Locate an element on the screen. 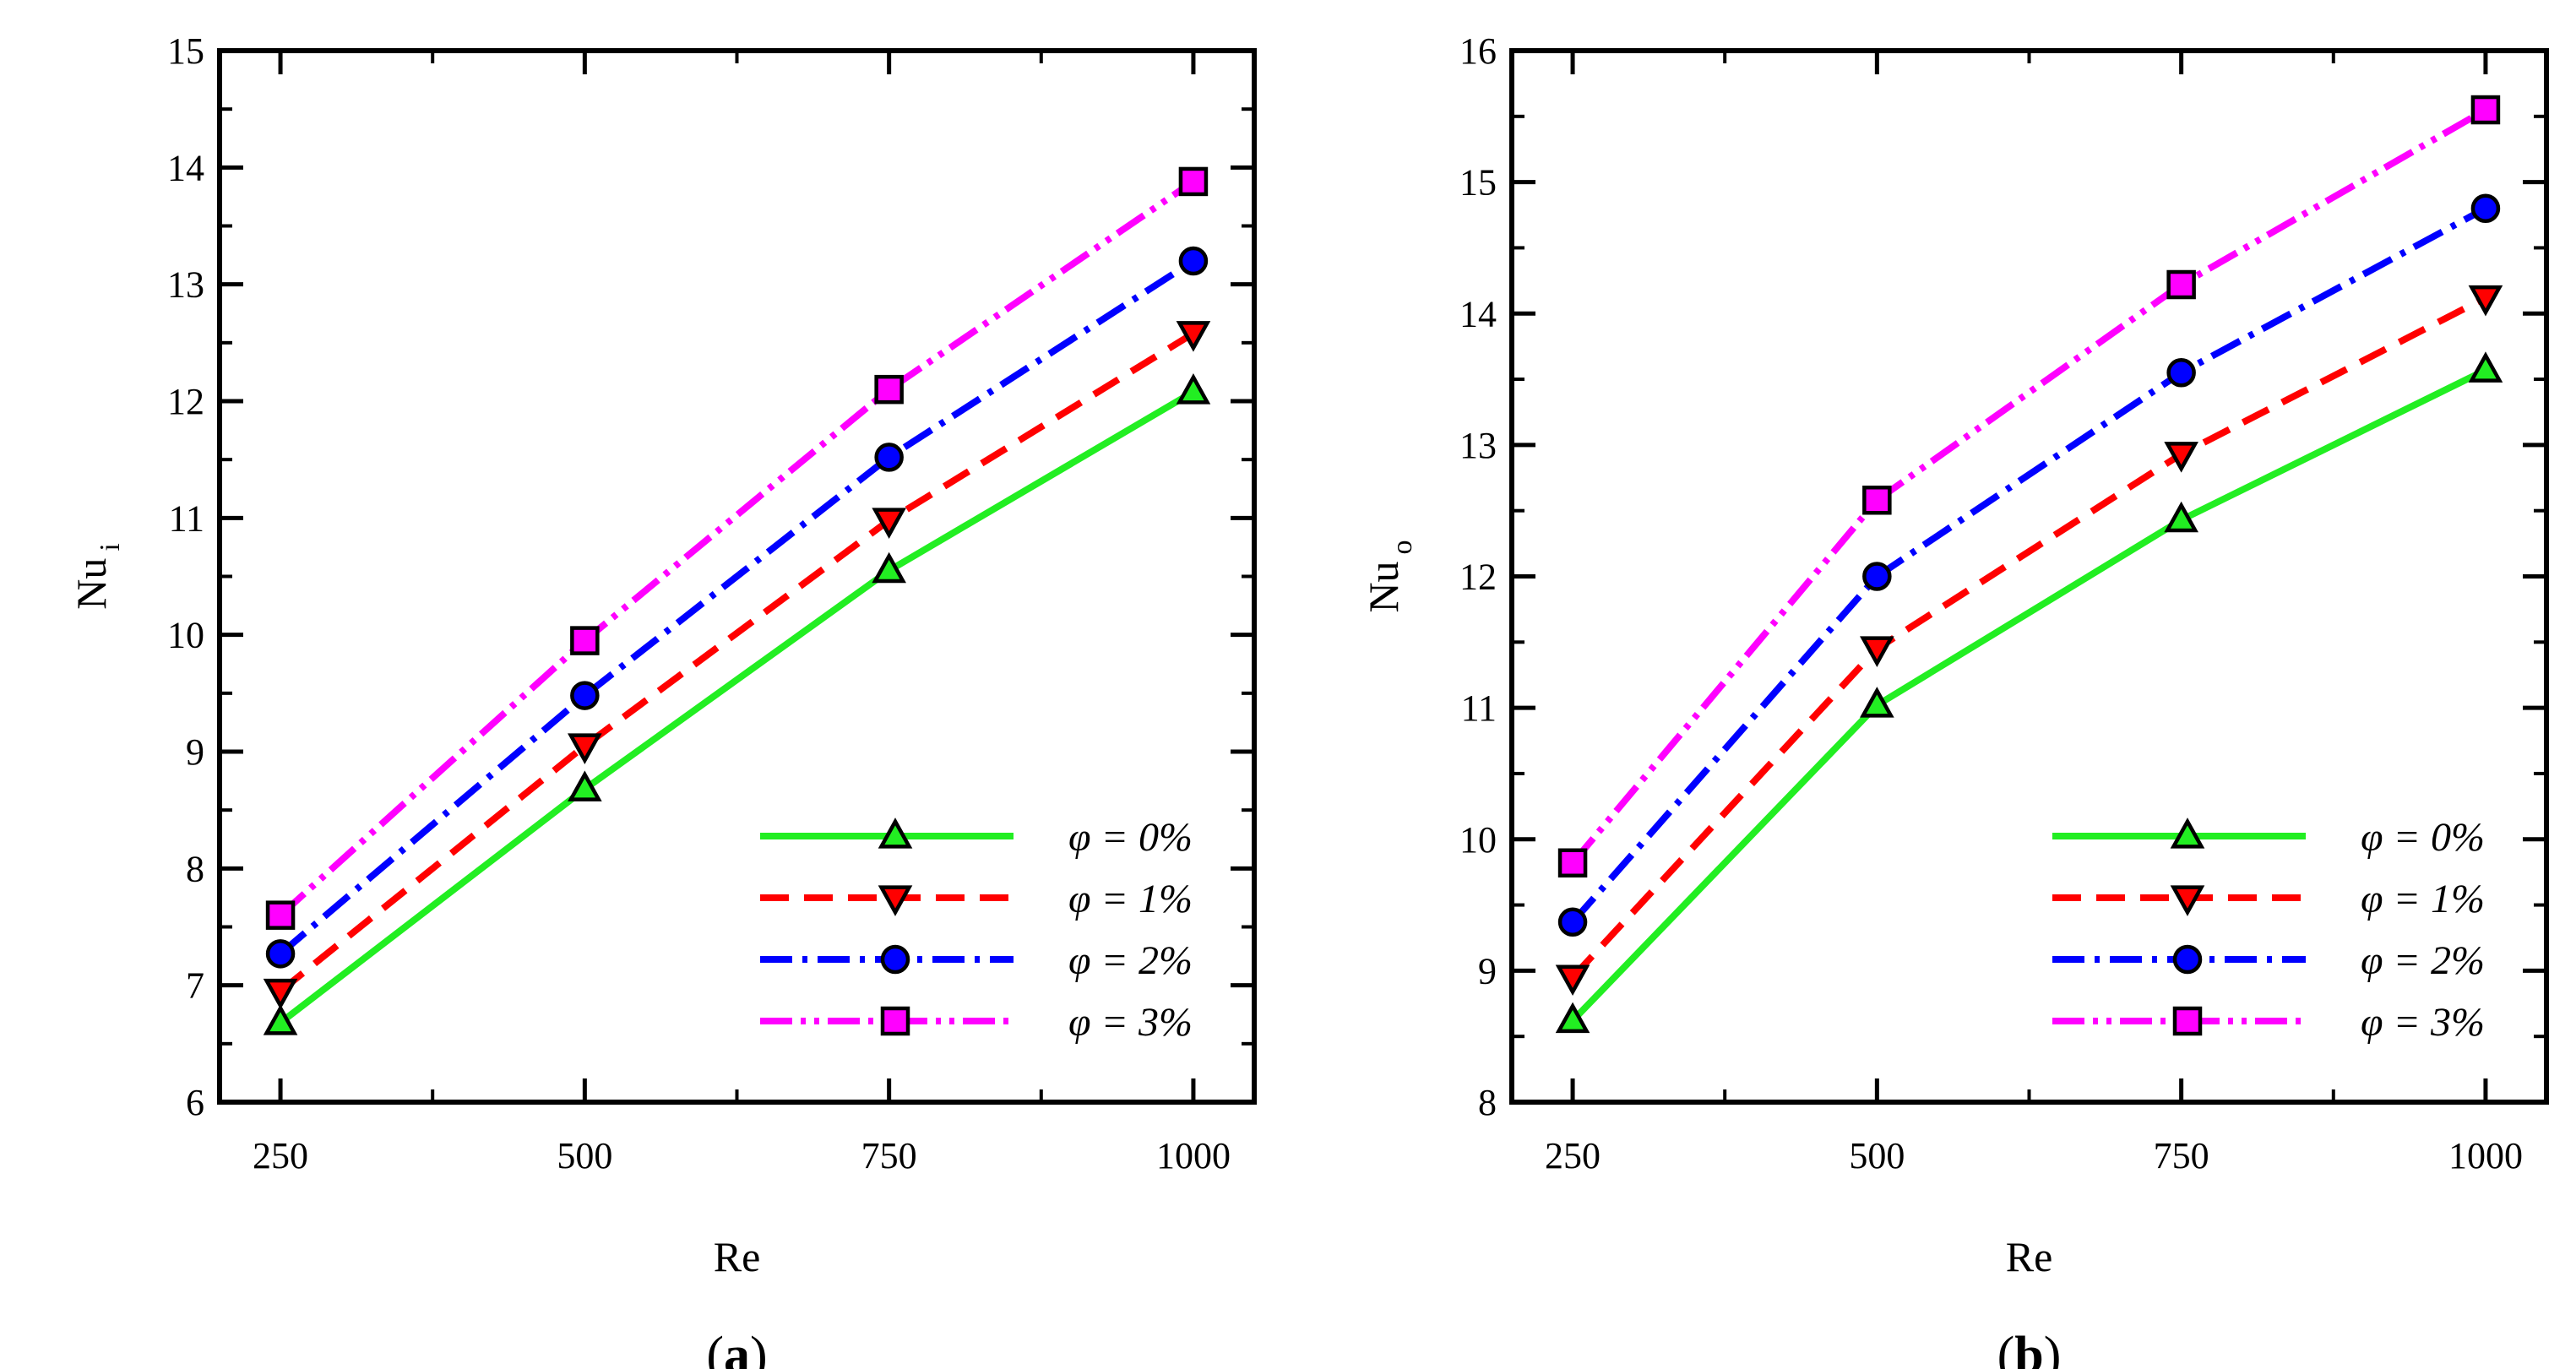  y-axis-label: Nu o is located at coordinates (1389, 576).